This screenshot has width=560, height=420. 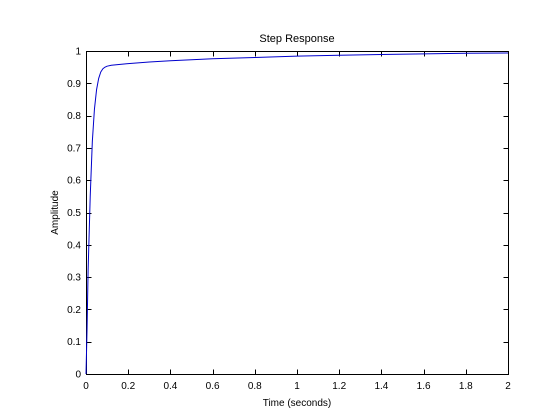 I want to click on x-tick-label: 0.6, so click(x=213, y=386).